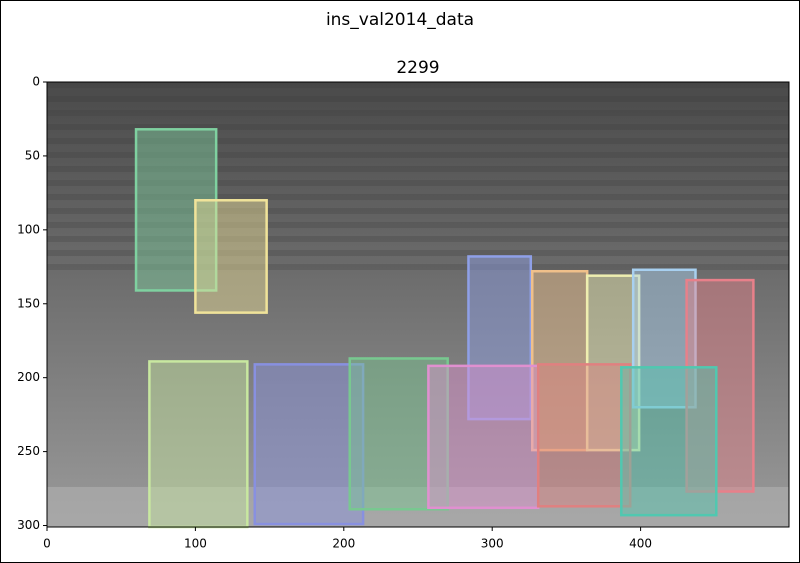 The height and width of the screenshot is (563, 800). I want to click on y-tick-label: 150, so click(28, 303).